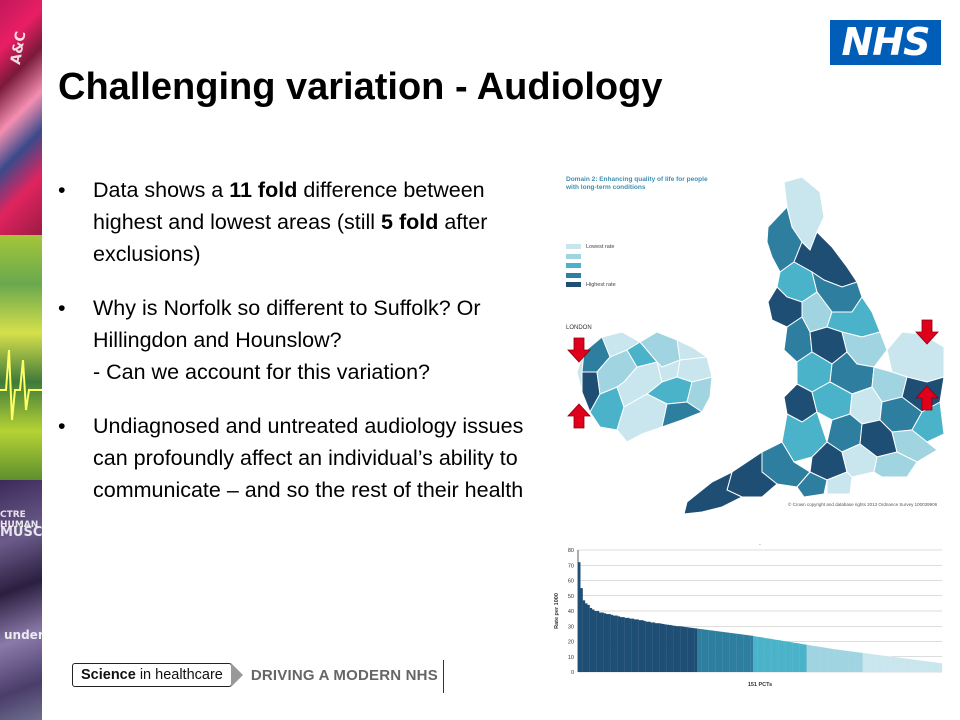  What do you see at coordinates (591, 247) in the screenshot?
I see `legend-row: Lowest rate` at bounding box center [591, 247].